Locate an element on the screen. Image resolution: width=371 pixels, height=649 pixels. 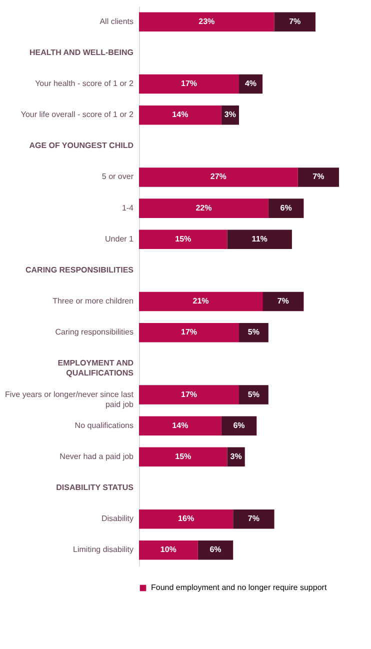
y-tick-label: Never had a paid job is located at coordinates (97, 456).